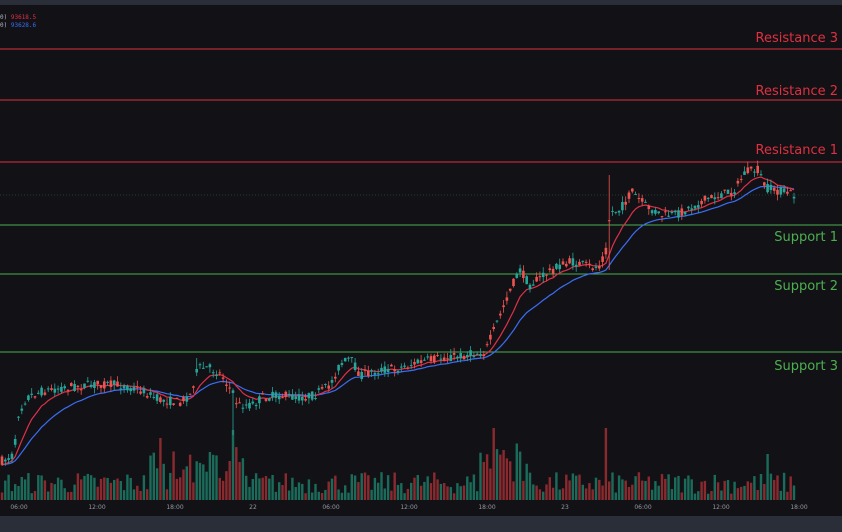 The width and height of the screenshot is (842, 532). I want to click on legend-ema-slow-prefix: 0), so click(4, 25).